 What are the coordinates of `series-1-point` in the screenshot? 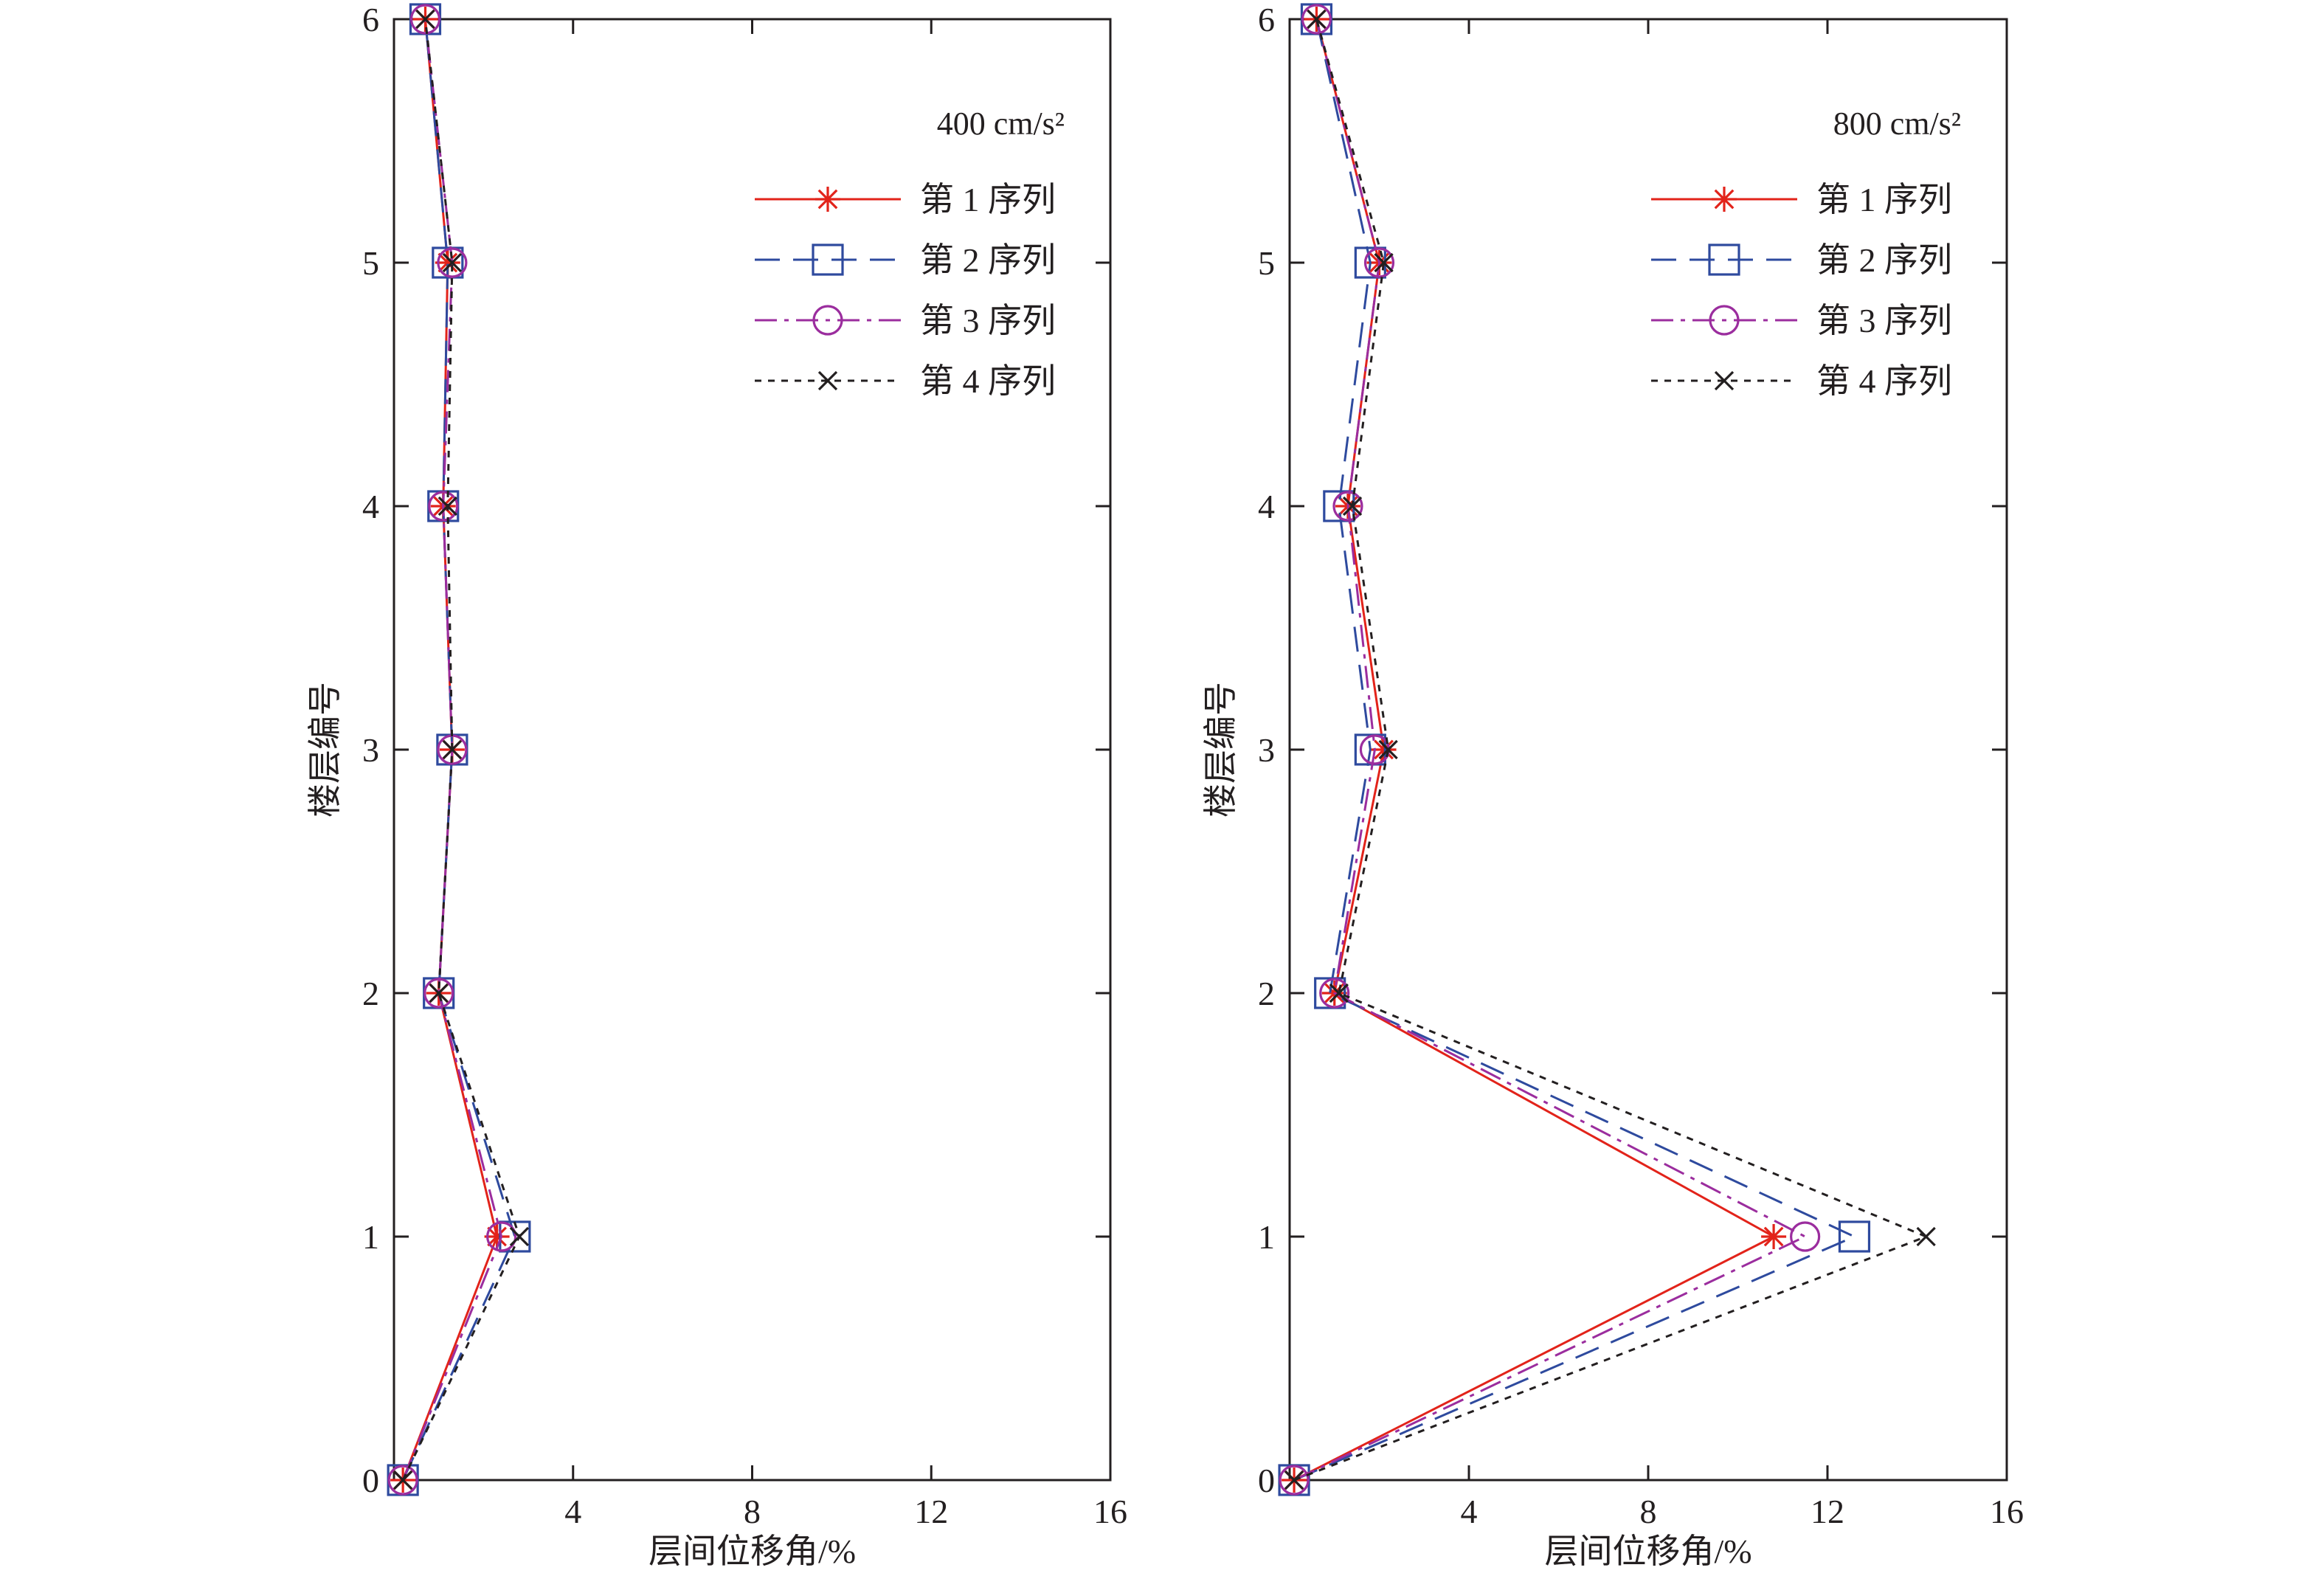 It's located at (1774, 1236).